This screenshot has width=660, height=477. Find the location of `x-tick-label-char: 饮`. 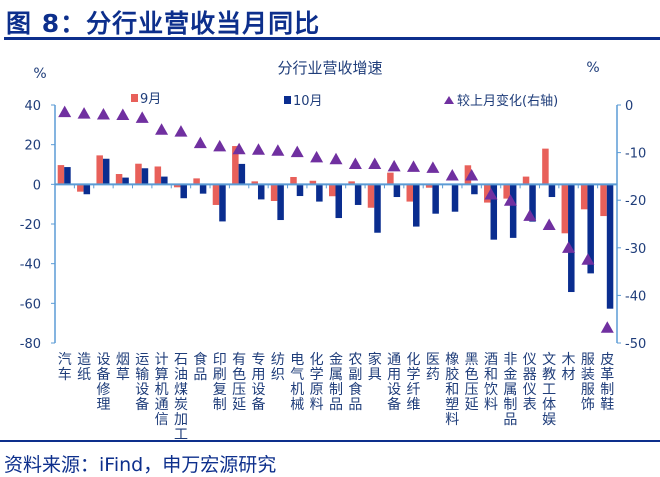

x-tick-label-char: 饮 is located at coordinates (491, 390).